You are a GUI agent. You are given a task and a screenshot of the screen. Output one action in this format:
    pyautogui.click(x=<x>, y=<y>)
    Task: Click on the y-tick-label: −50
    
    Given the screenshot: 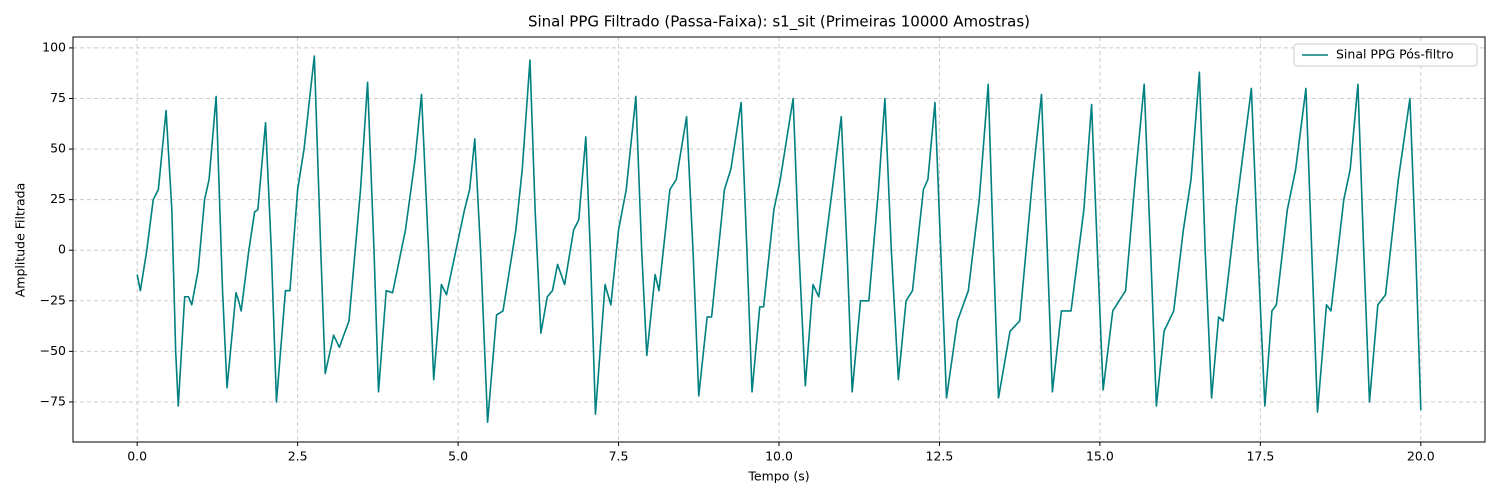 What is the action you would take?
    pyautogui.click(x=53, y=350)
    